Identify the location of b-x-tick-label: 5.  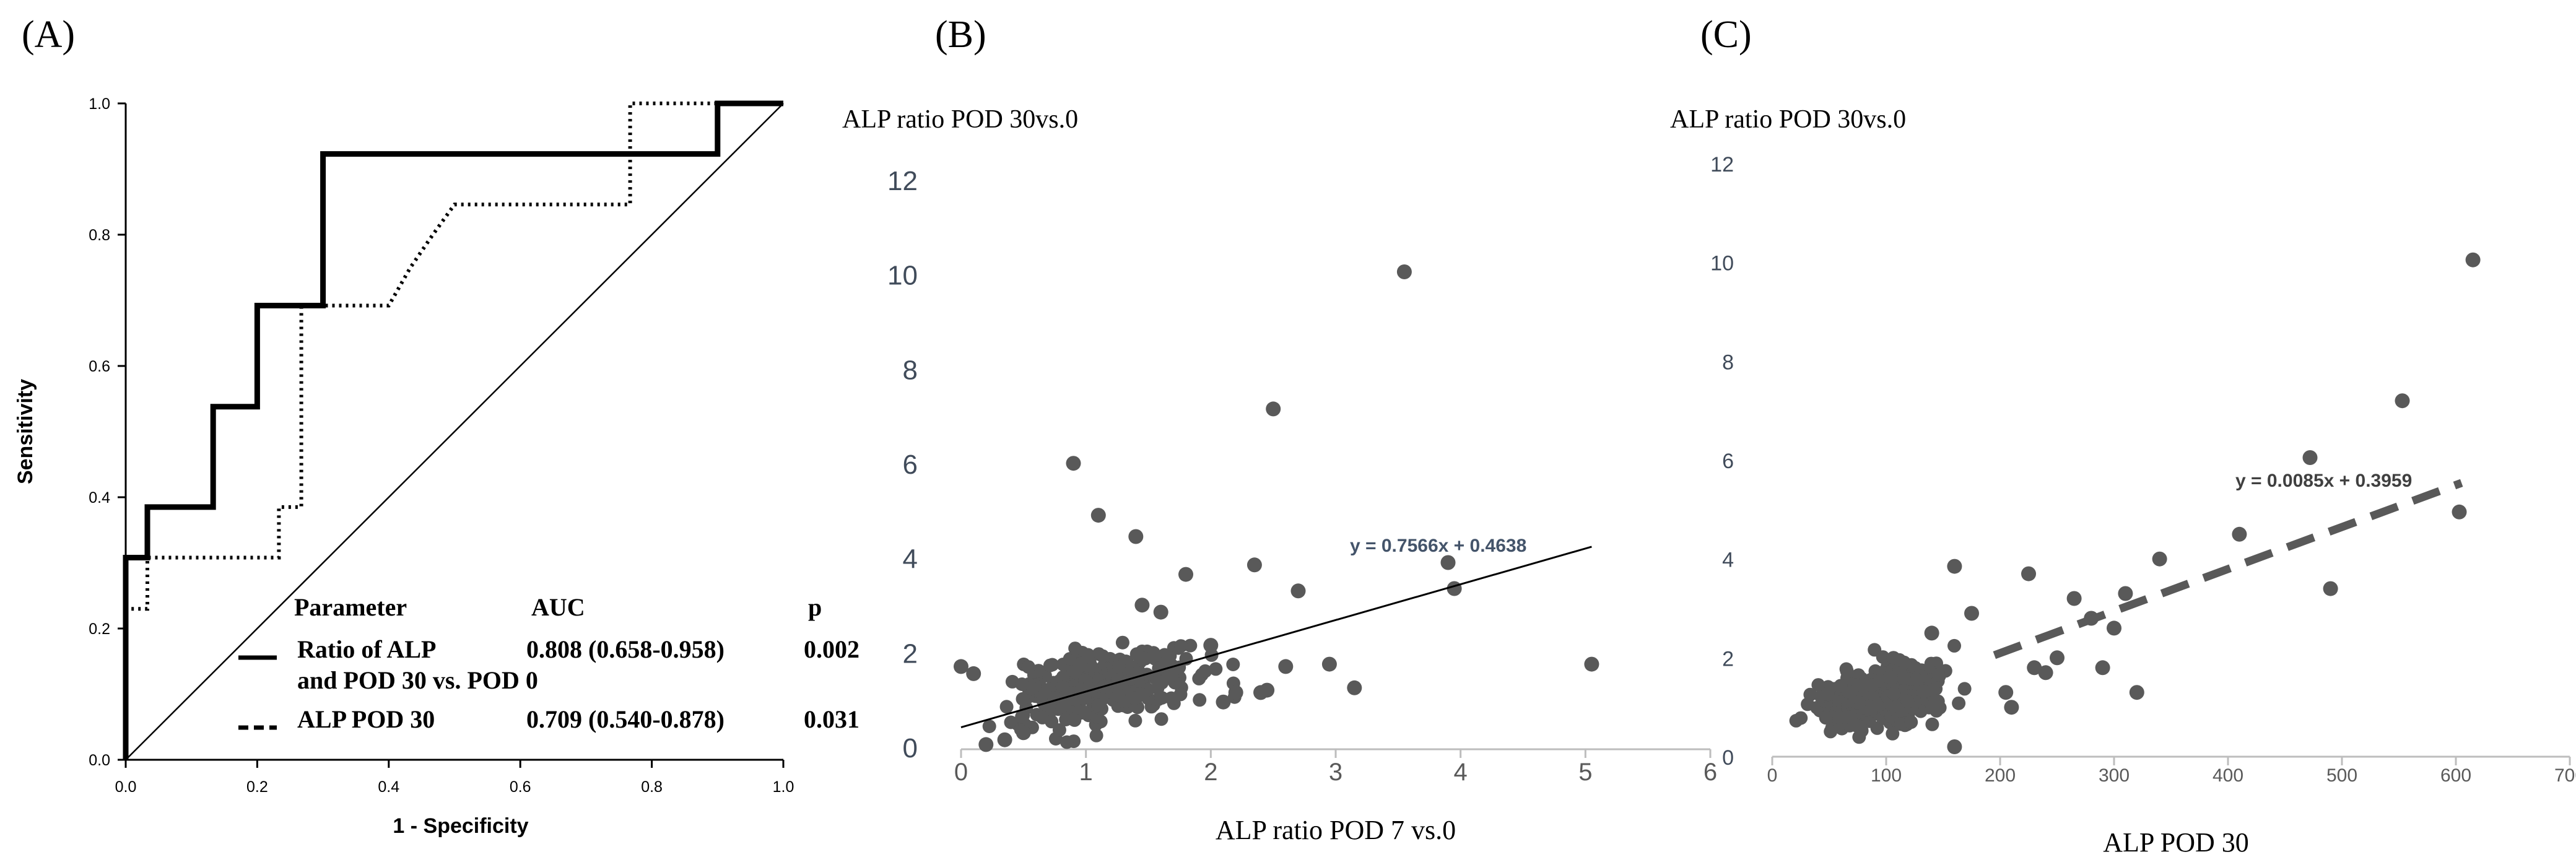
(1585, 772).